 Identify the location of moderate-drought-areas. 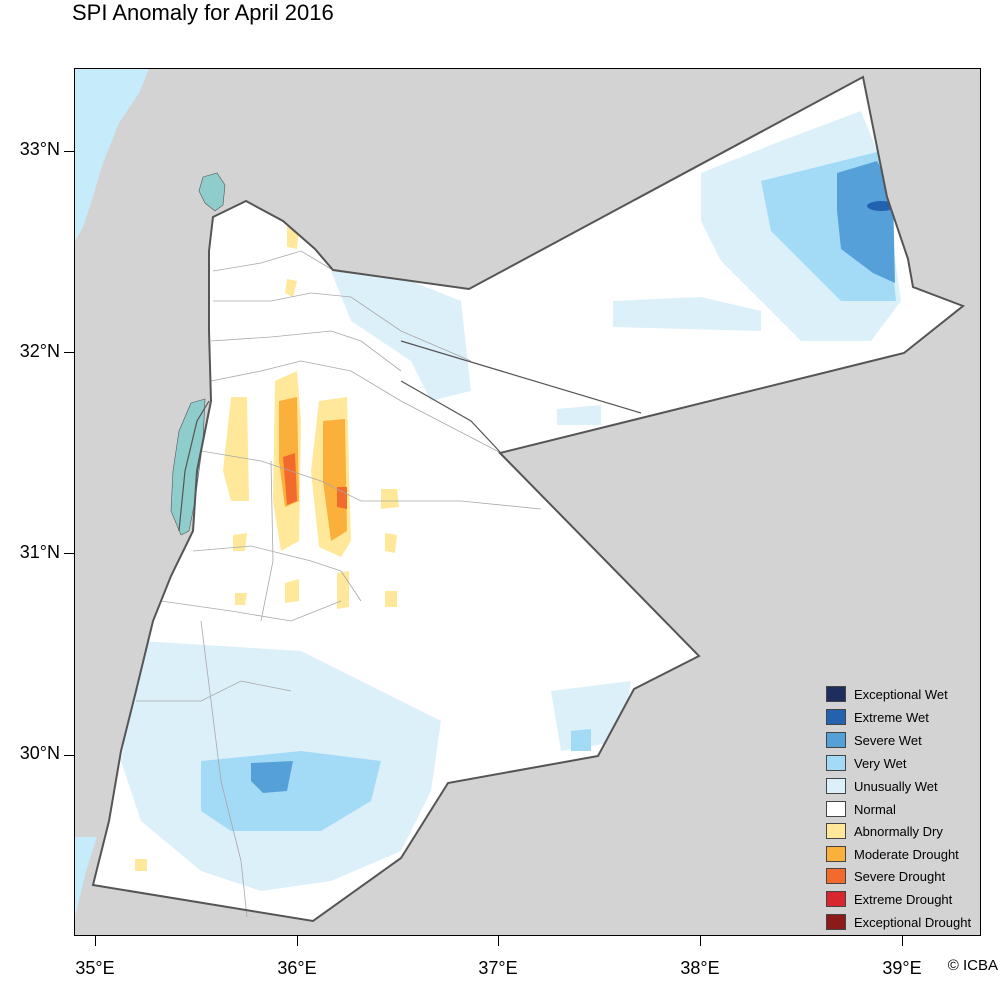
(313, 469).